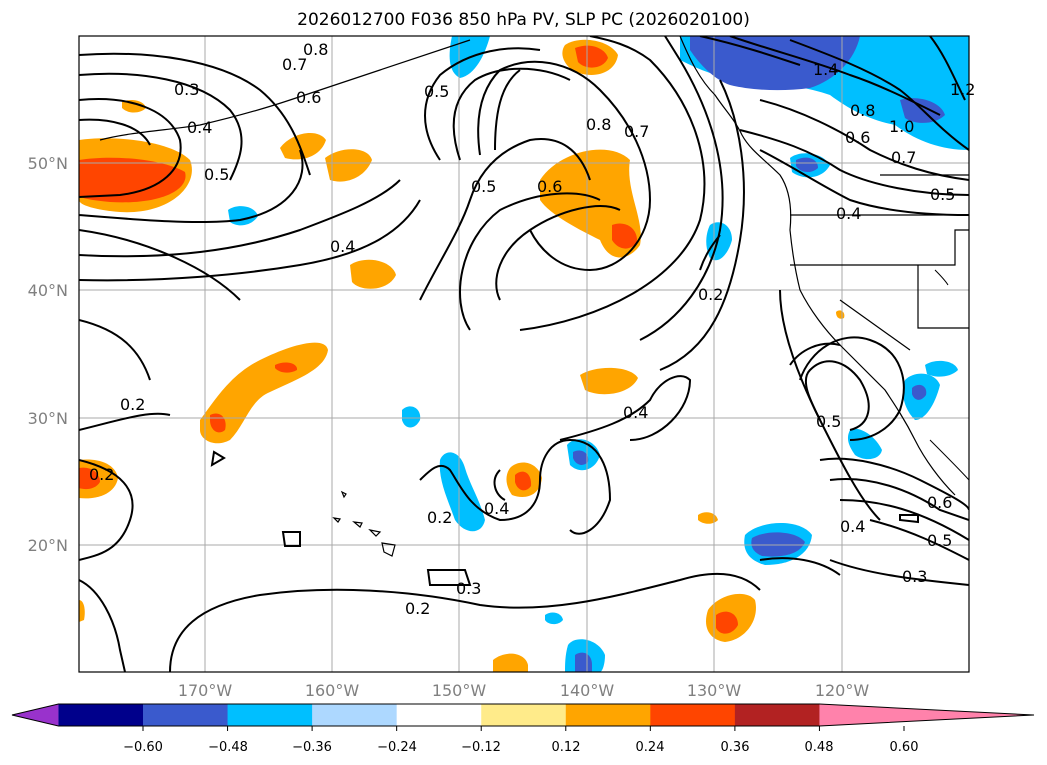 This screenshot has height=765, width=1047. Describe the element at coordinates (397, 747) in the screenshot. I see `colorbar-tick-label: −0.24` at that location.